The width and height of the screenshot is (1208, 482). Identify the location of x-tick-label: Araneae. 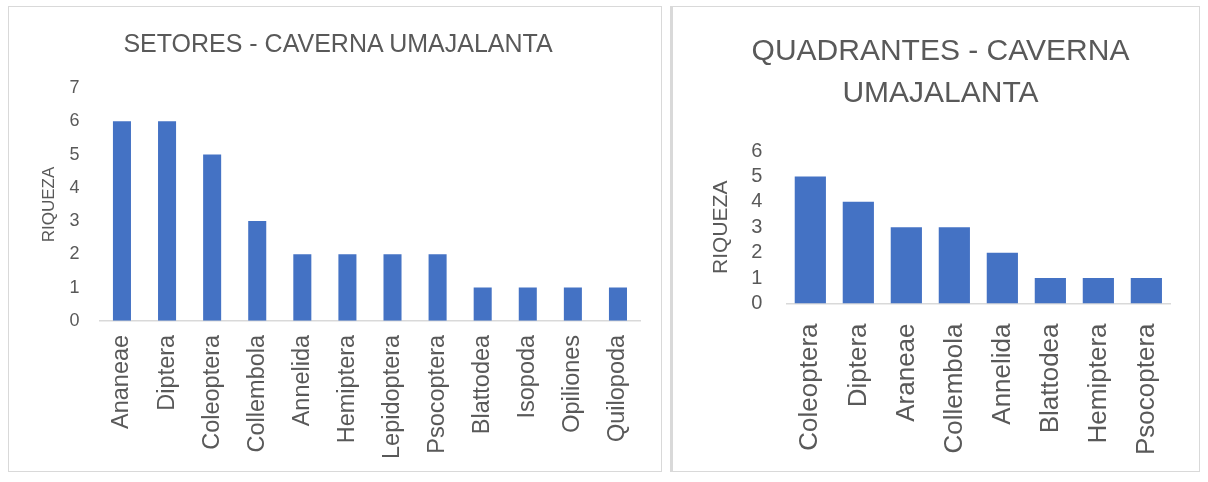
(904, 372).